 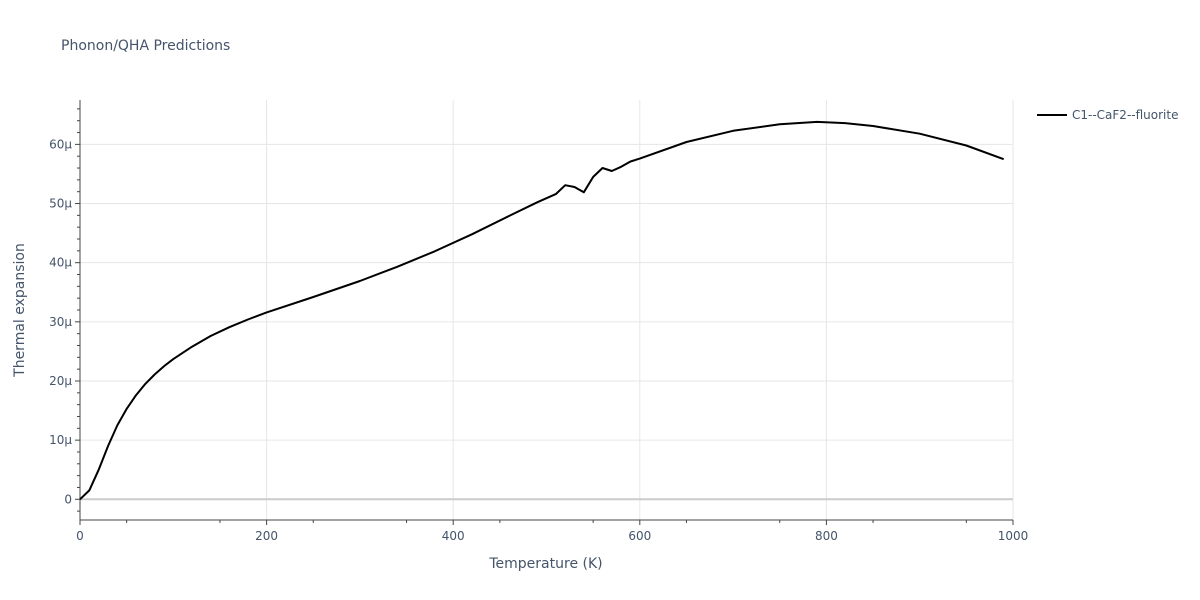 I want to click on x-tick-label-600: 600, so click(x=639, y=536).